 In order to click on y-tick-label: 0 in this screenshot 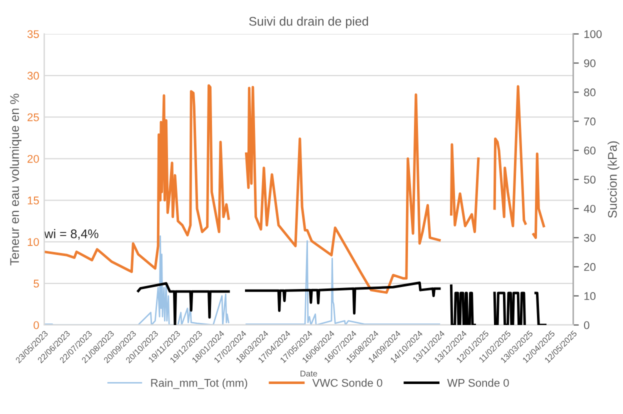, I will do `click(36, 325)`.